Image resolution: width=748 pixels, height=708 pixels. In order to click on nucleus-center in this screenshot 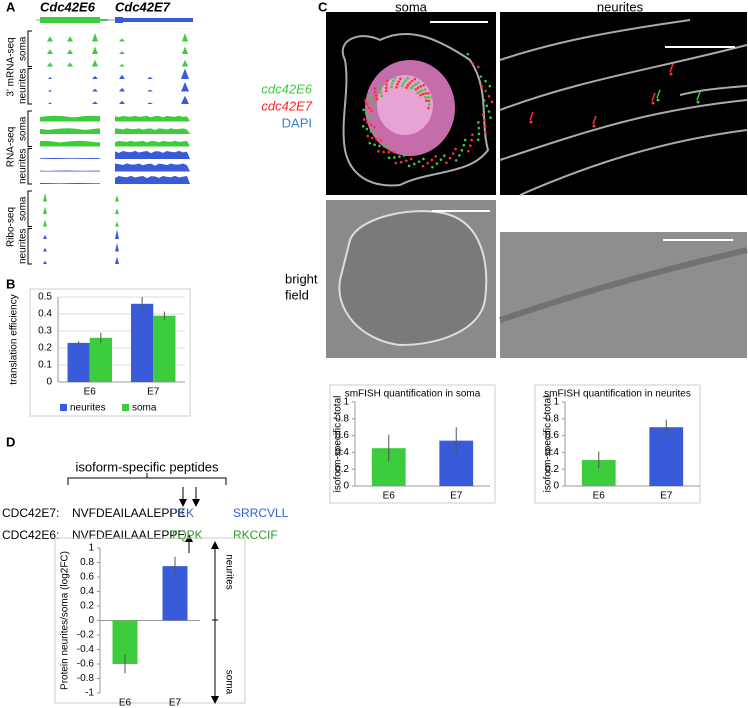, I will do `click(405, 105)`.